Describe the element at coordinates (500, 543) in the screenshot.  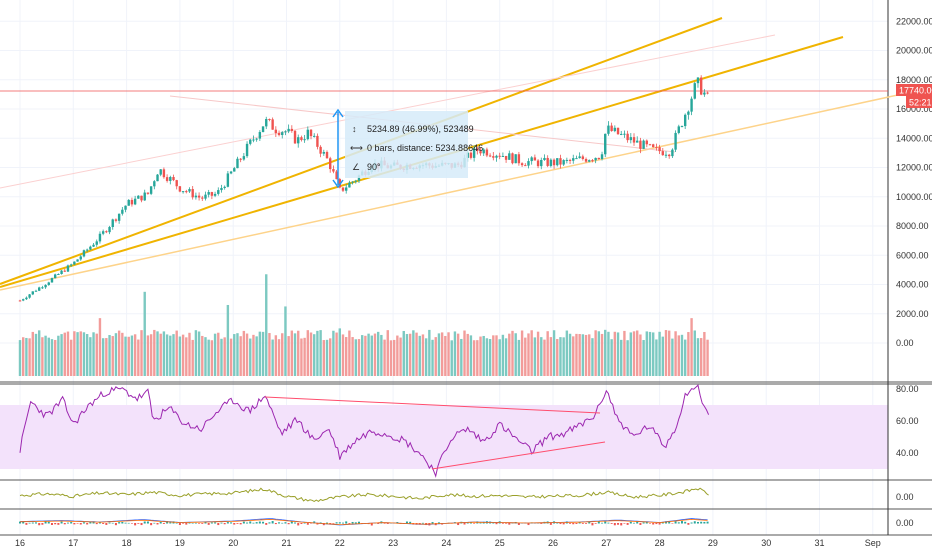
I see `time-tick-label: 25` at that location.